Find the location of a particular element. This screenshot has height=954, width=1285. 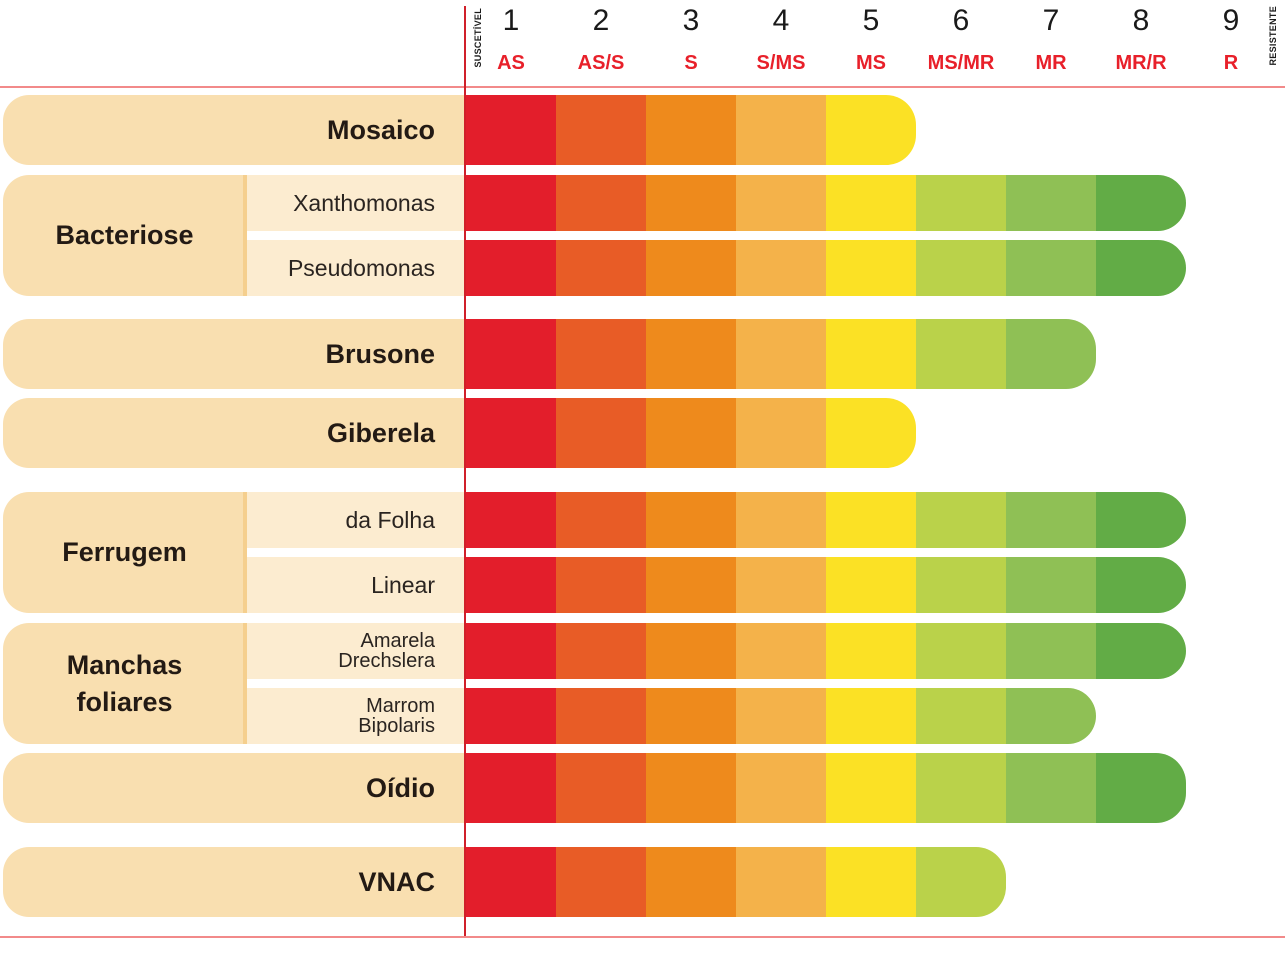

bar-da-folha is located at coordinates (826, 520).